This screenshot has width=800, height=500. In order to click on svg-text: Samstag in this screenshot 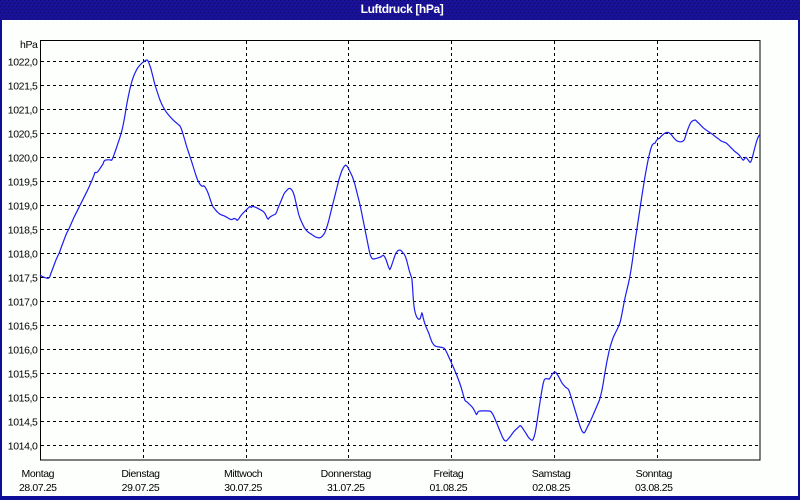, I will do `click(551, 474)`.